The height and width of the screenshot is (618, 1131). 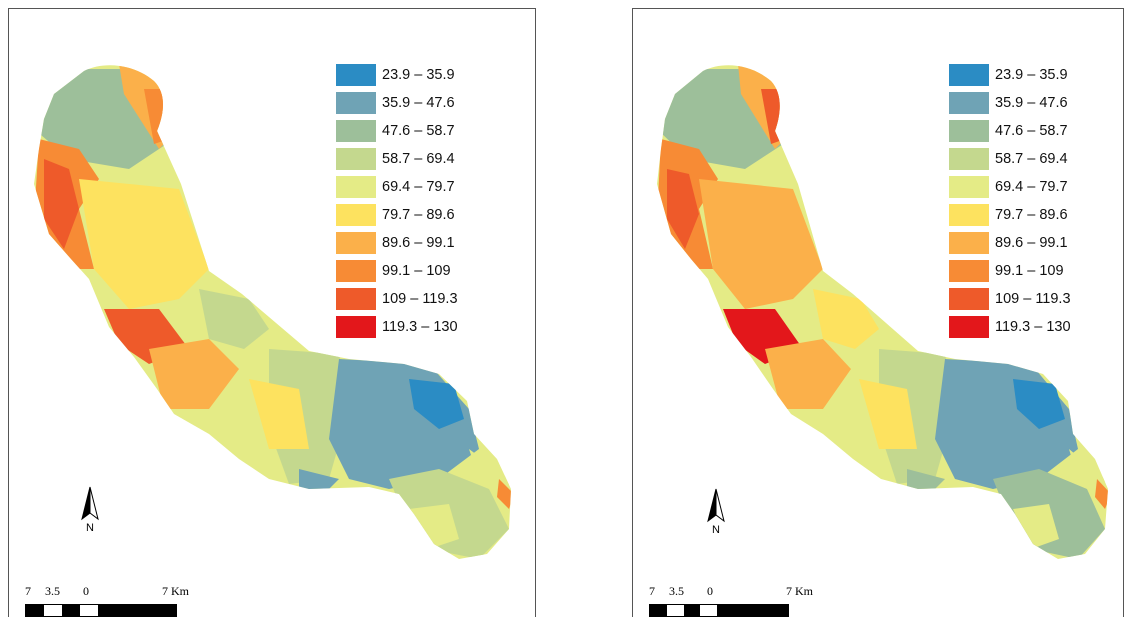 What do you see at coordinates (115, 600) in the screenshot?
I see `scale-bar-left: 7 3.5 0 7 Km` at bounding box center [115, 600].